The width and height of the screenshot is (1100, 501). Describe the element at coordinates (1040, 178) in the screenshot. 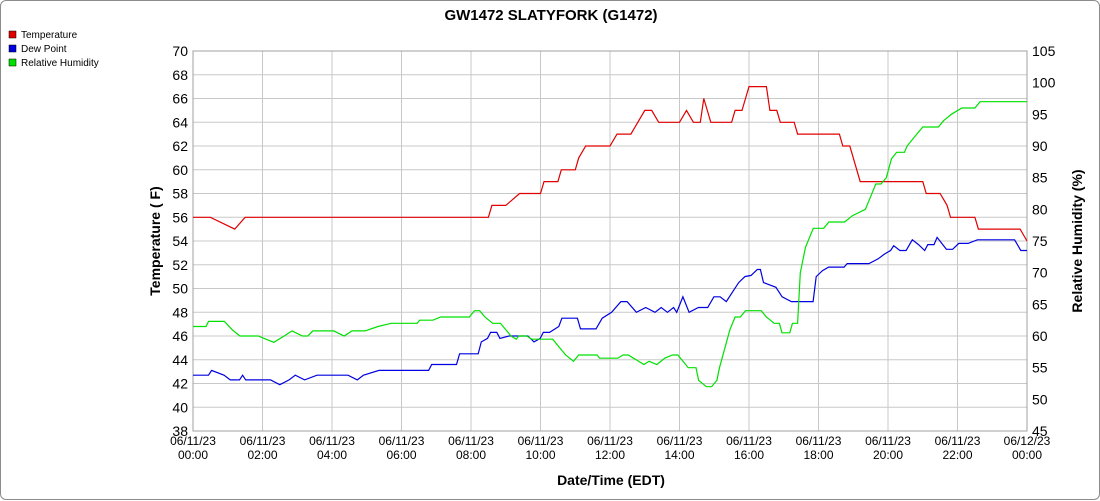

I see `y-right-tick-label: 85` at that location.